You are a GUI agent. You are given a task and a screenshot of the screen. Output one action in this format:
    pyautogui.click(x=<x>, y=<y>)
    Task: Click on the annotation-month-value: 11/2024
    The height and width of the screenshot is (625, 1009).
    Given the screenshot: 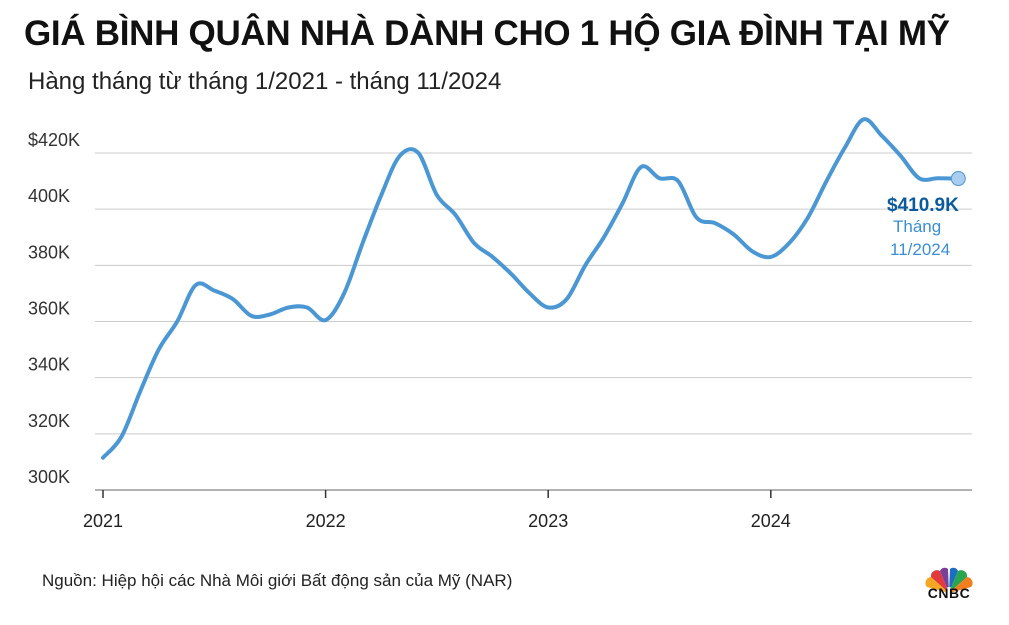 What is the action you would take?
    pyautogui.click(x=920, y=249)
    